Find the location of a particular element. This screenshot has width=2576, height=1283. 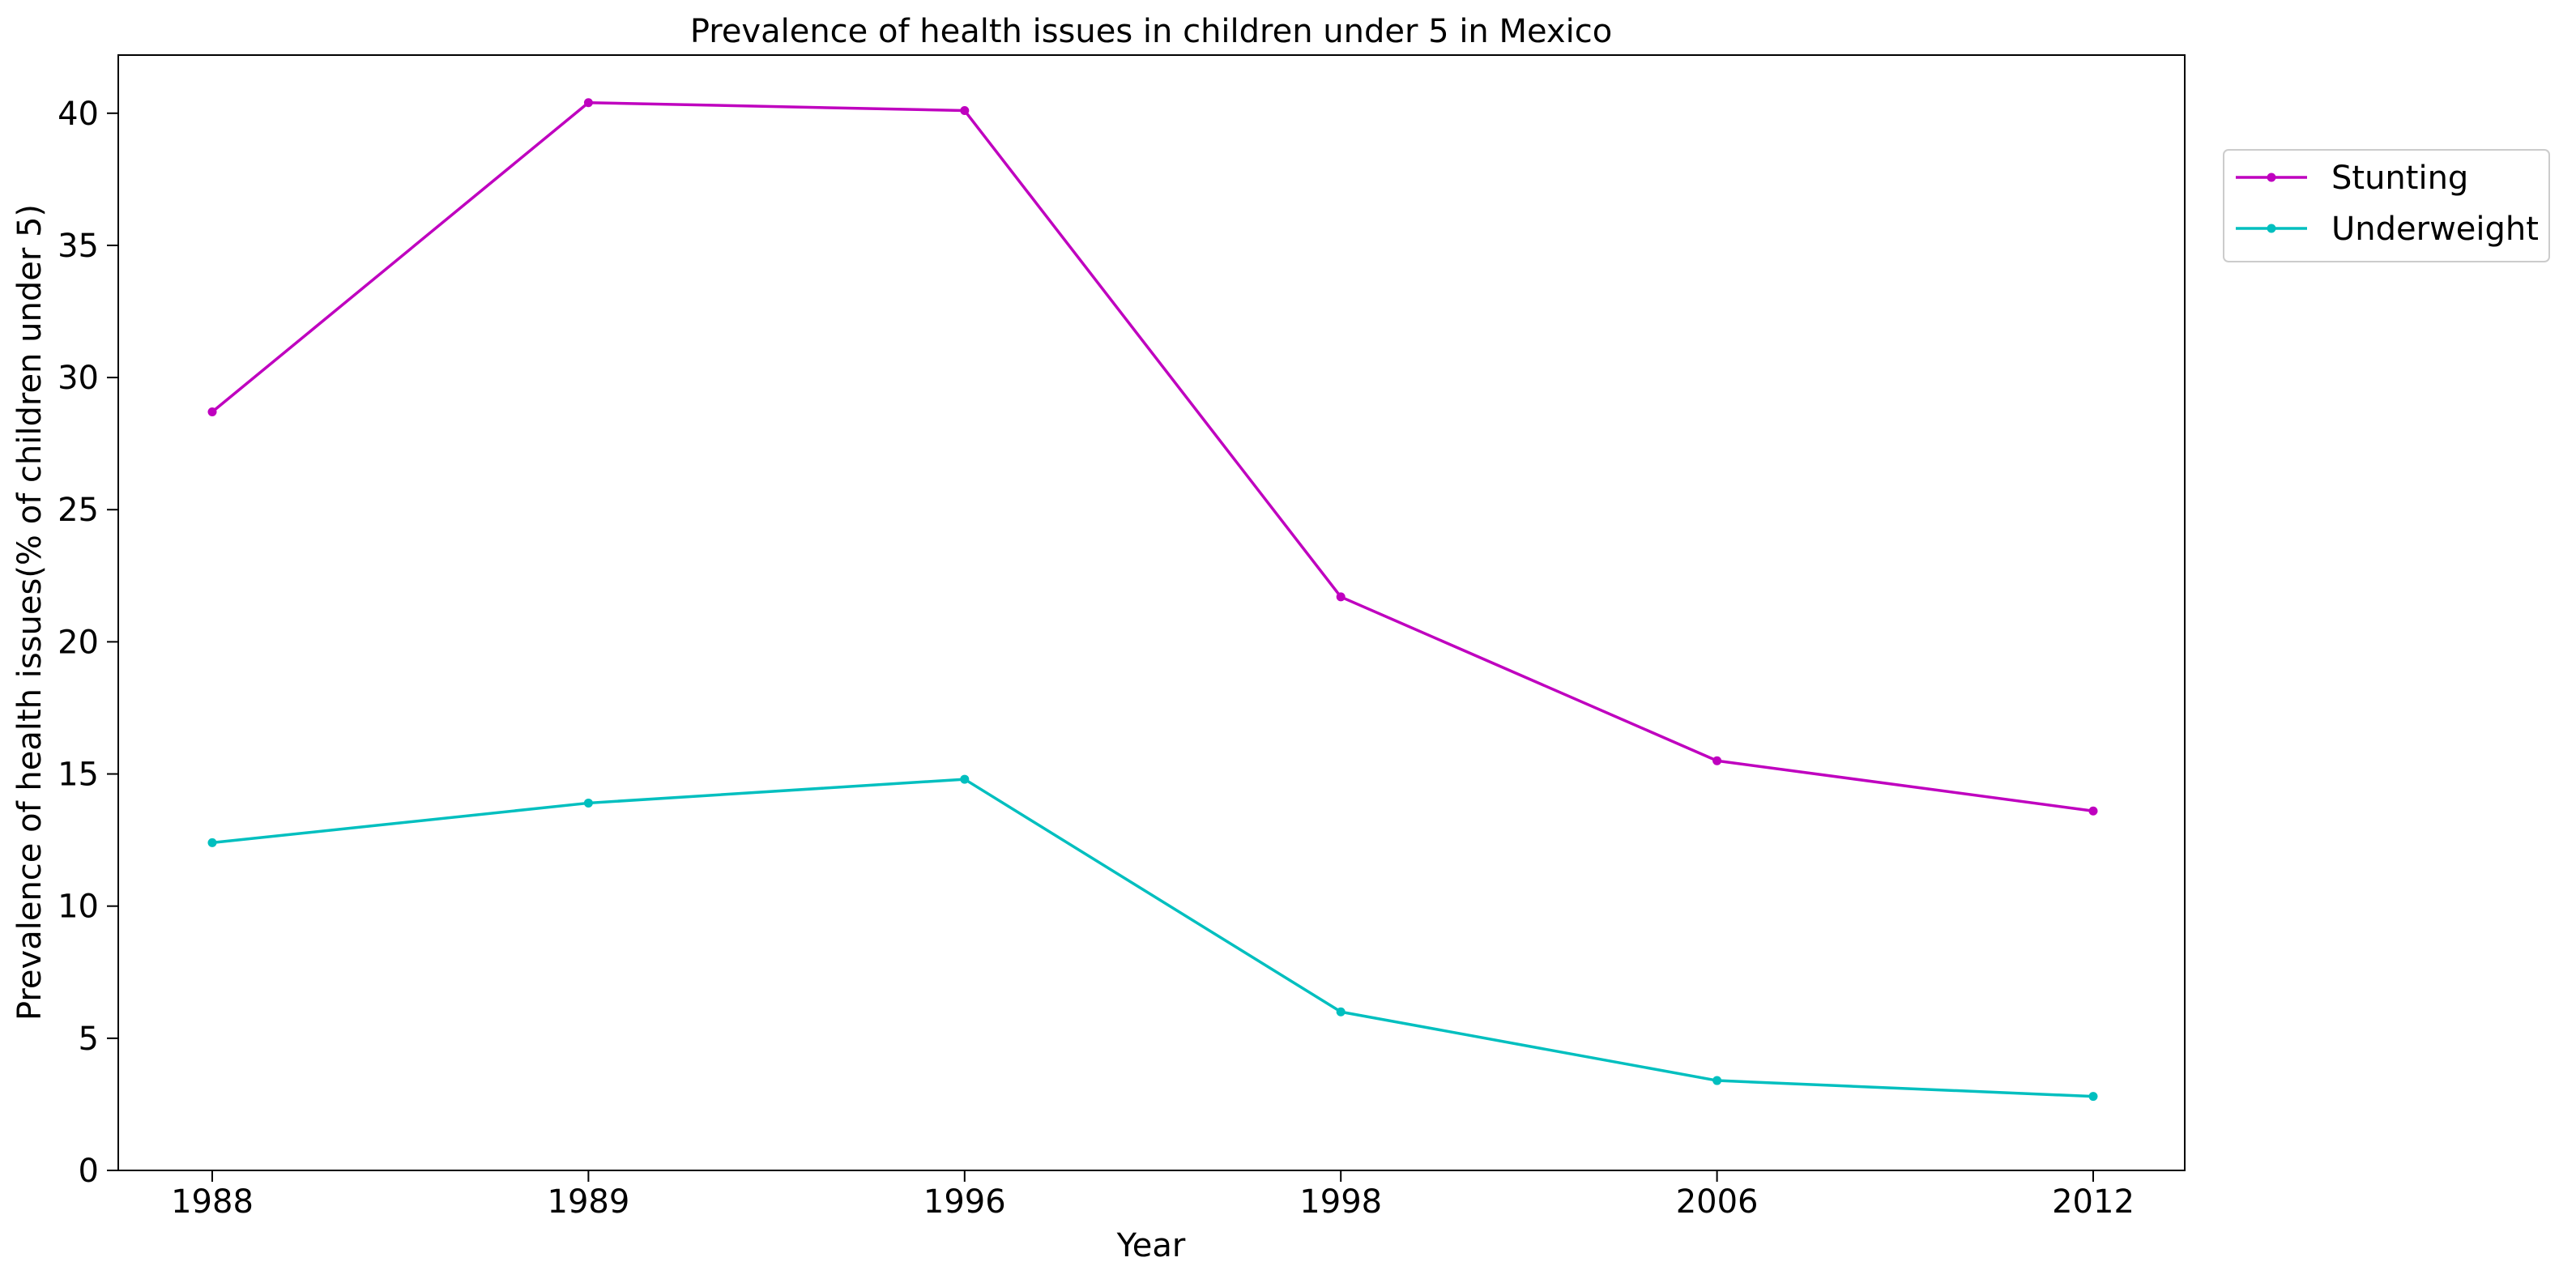

y-tick-label: 5 is located at coordinates (89, 1039).